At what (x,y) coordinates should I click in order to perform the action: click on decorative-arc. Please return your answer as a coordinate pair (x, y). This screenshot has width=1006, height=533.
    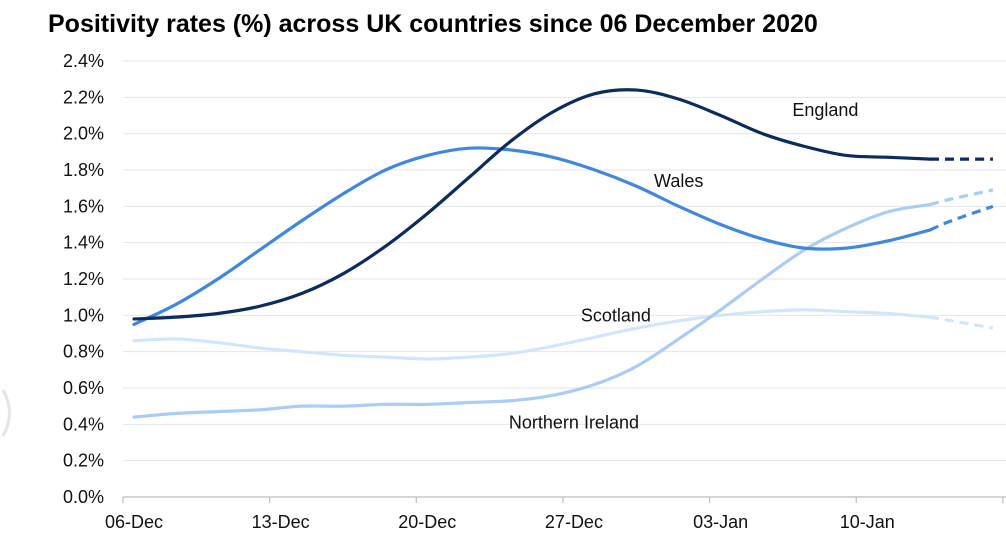
    Looking at the image, I should click on (6, 413).